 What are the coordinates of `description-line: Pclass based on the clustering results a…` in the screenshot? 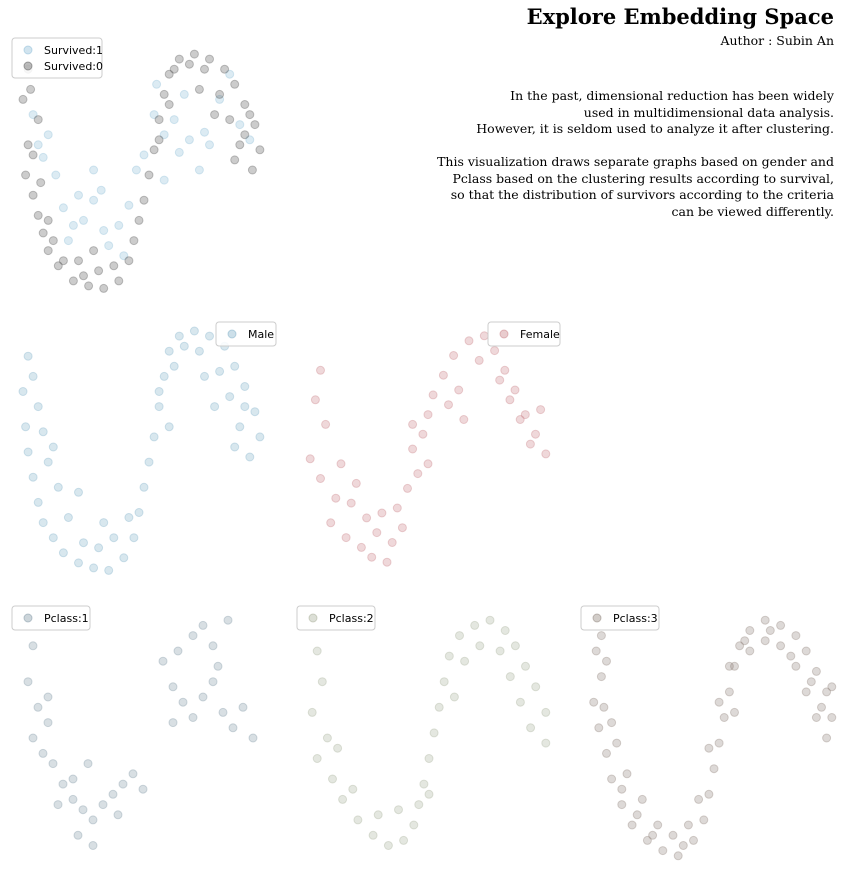 It's located at (643, 178).